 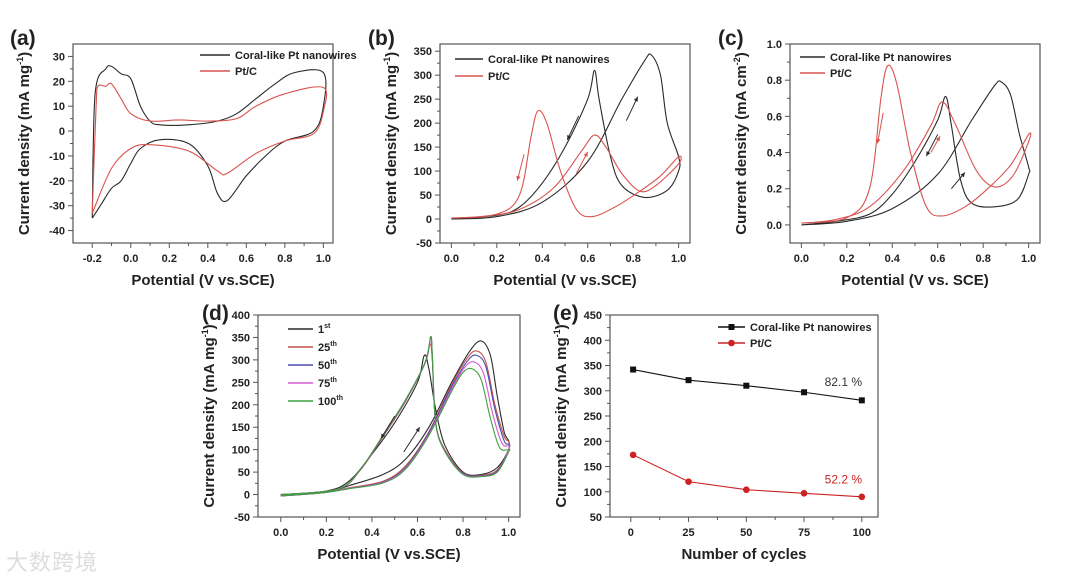 I want to click on y-tick-label: -30, so click(x=57, y=207).